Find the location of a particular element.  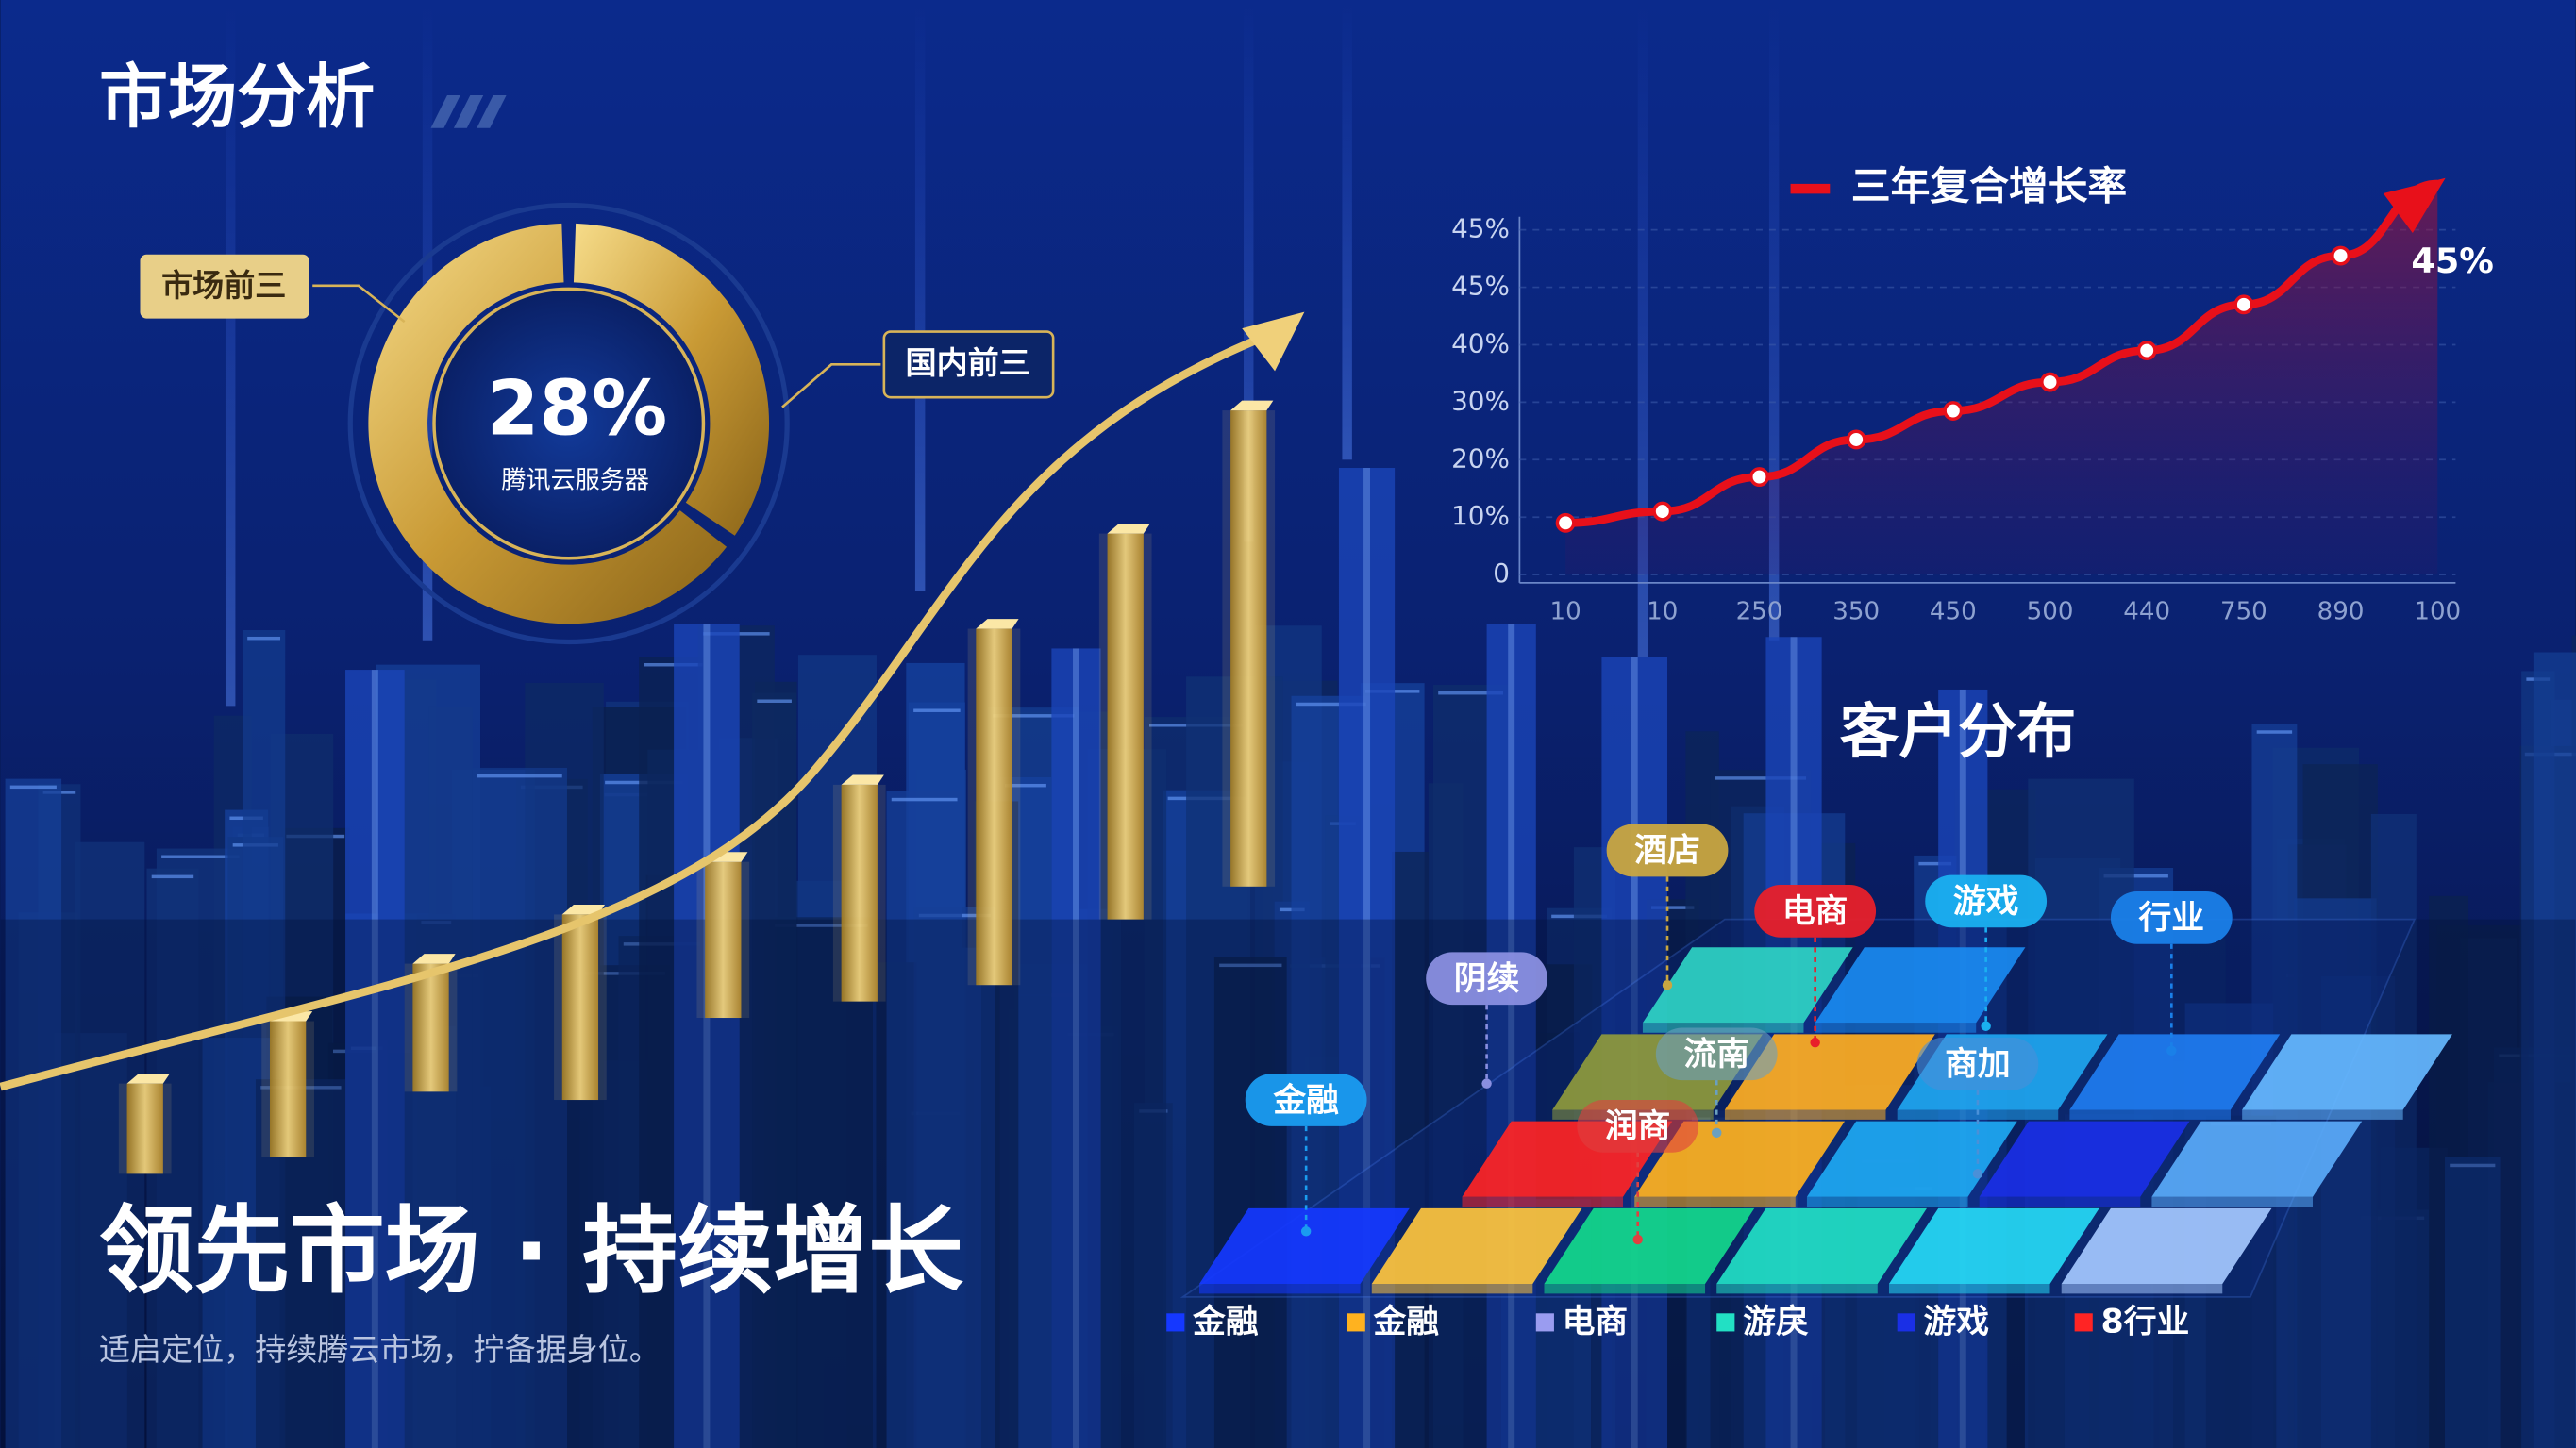

tag-label: 电商 is located at coordinates (1815, 912).